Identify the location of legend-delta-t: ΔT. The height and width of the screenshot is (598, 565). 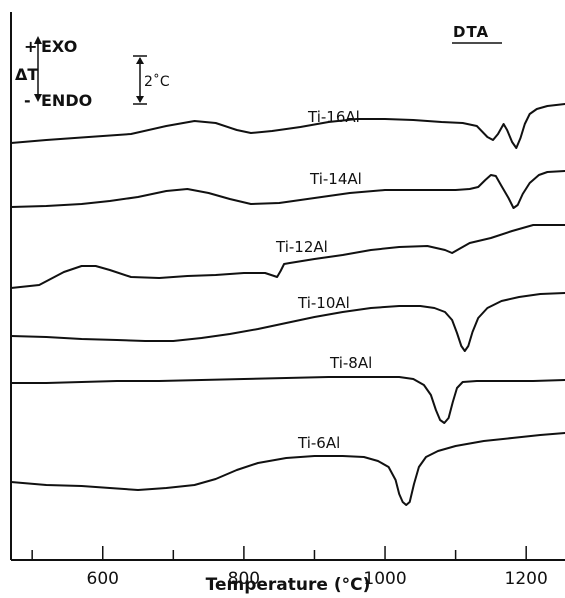
(26, 74).